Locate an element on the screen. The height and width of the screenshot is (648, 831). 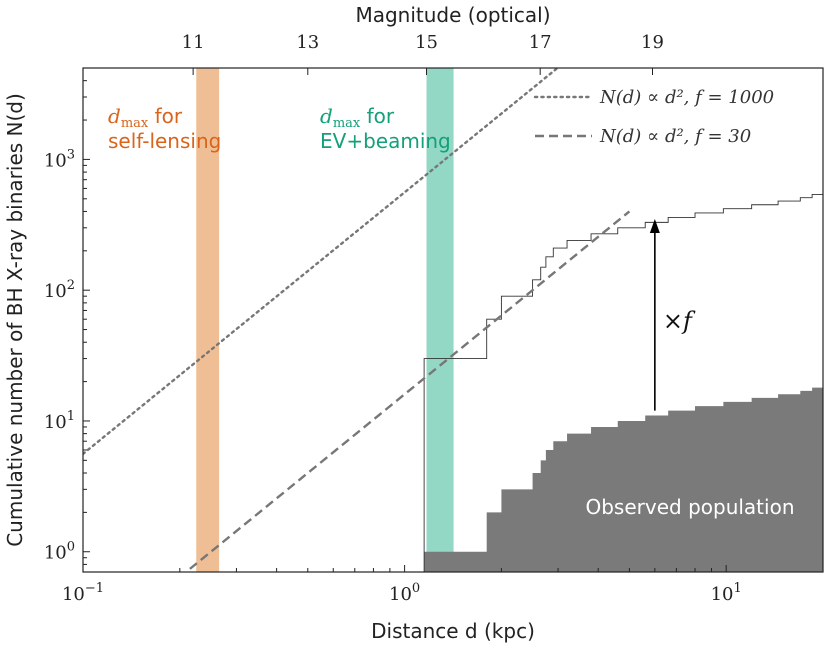
observed-layer is located at coordinates (623, 479).